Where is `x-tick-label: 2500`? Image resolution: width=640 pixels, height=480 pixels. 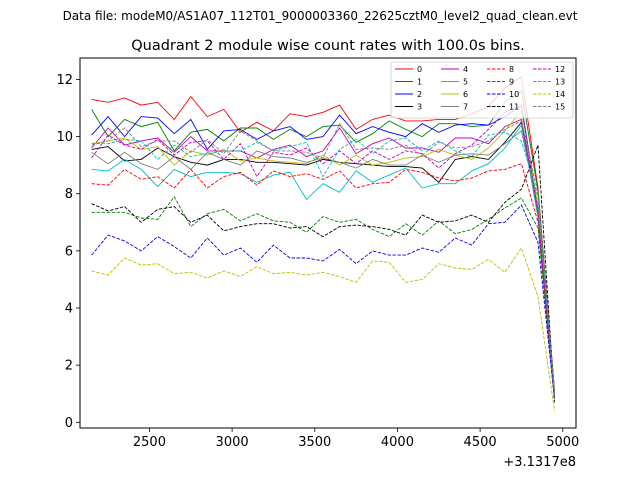
x-tick-label: 2500 is located at coordinates (149, 442).